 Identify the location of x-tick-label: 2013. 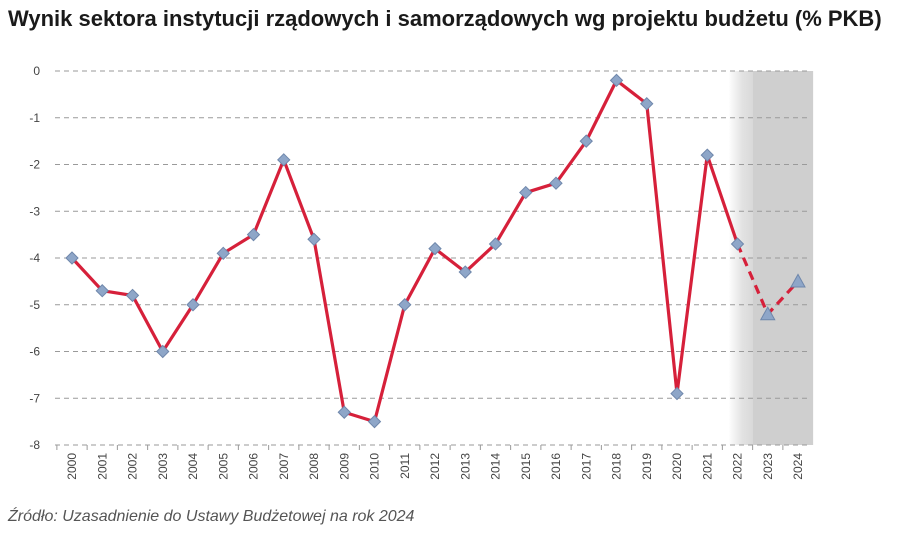
(465, 466).